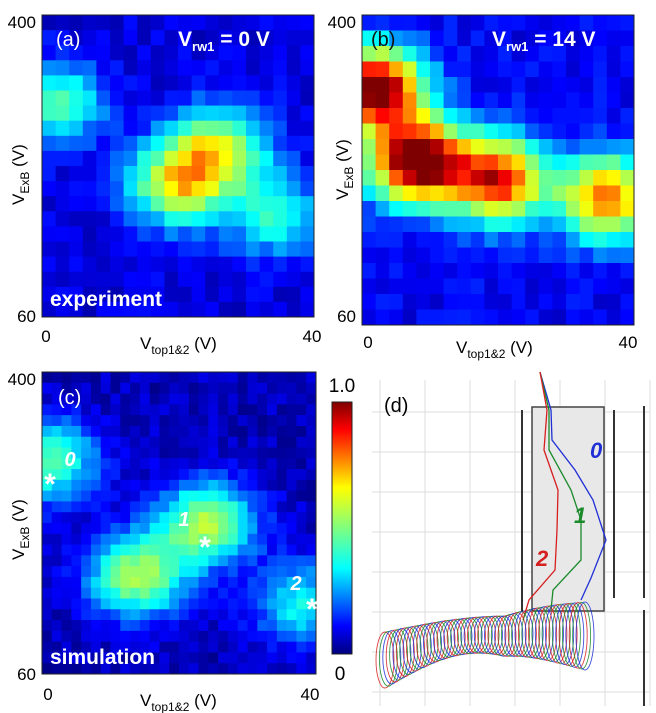 The image size is (656, 713). What do you see at coordinates (59, 475) in the screenshot?
I see `marker-0: * 0` at bounding box center [59, 475].